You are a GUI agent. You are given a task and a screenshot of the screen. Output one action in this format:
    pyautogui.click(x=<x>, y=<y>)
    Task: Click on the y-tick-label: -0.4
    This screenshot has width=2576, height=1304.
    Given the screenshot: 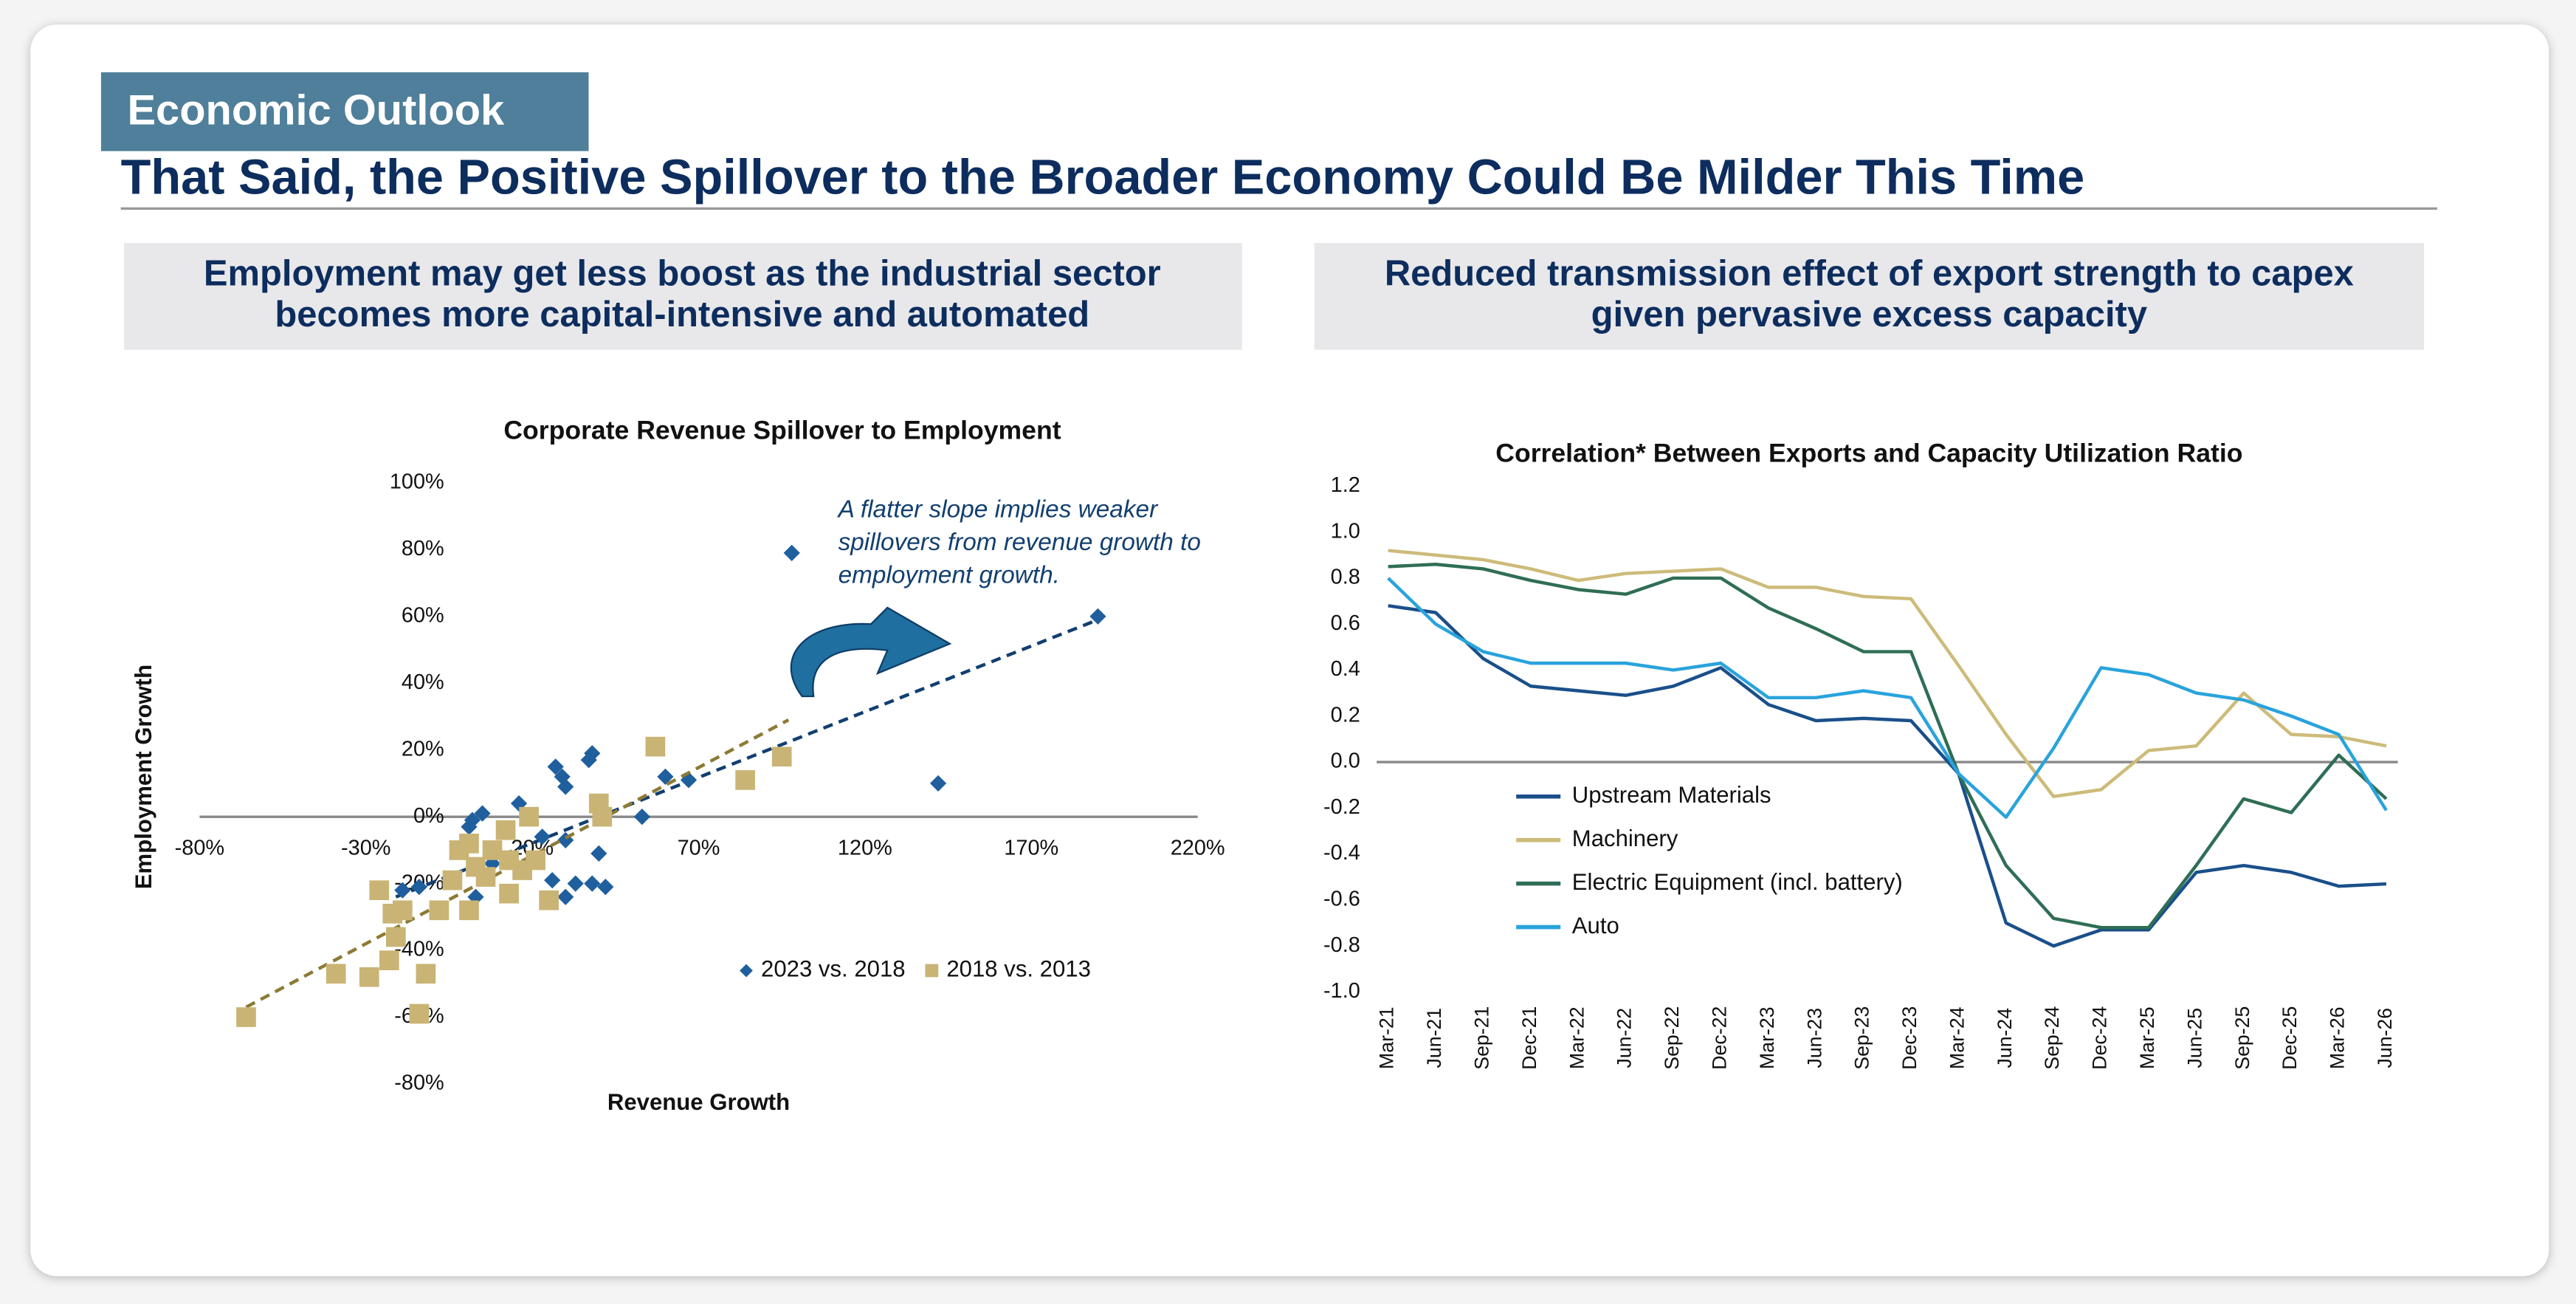 What is the action you would take?
    pyautogui.click(x=1342, y=853)
    